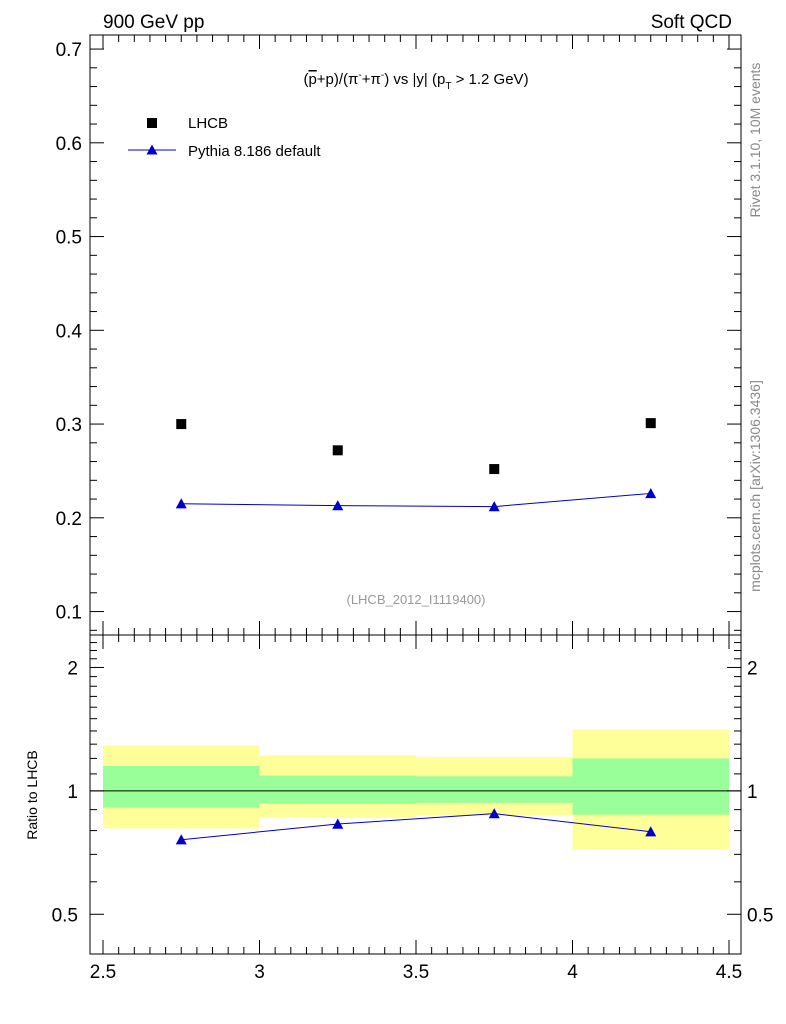 This screenshot has height=1024, width=786. What do you see at coordinates (755, 486) in the screenshot?
I see `source-label: mcplots.cern.ch [arXiv:1306.3436]` at bounding box center [755, 486].